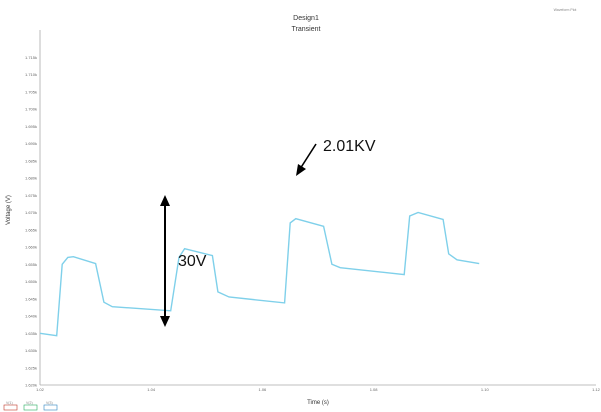  What do you see at coordinates (49, 403) in the screenshot?
I see `legend-label-v3: V(3)` at bounding box center [49, 403].